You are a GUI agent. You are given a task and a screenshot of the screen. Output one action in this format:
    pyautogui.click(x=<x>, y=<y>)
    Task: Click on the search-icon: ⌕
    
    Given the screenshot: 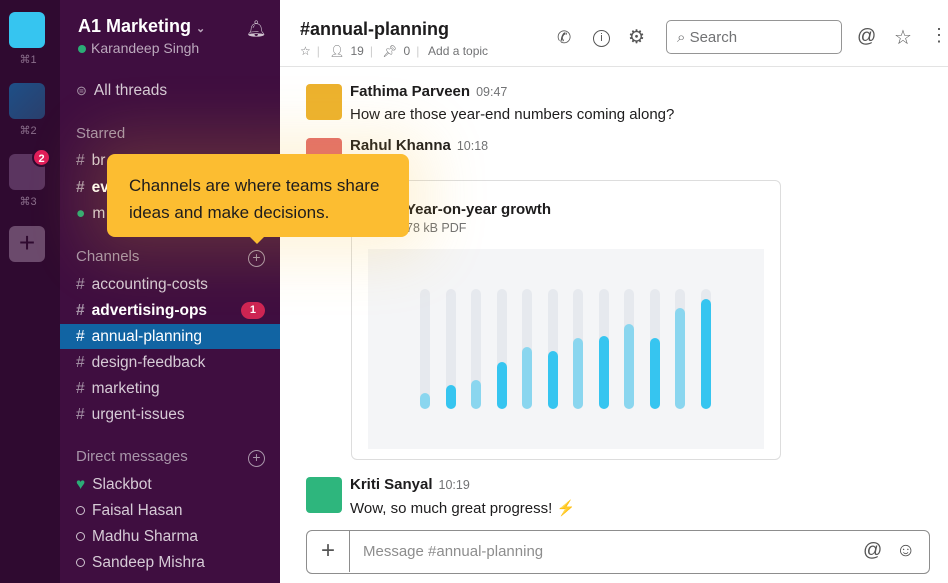 What is the action you would take?
    pyautogui.click(x=681, y=37)
    